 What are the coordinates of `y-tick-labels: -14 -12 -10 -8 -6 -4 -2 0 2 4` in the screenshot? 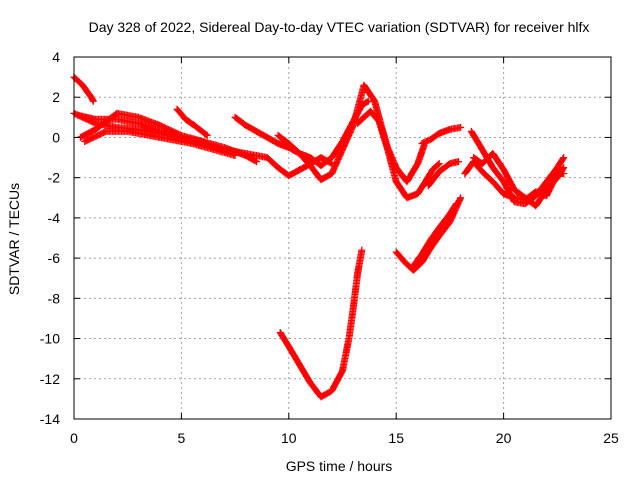 It's located at (50, 238).